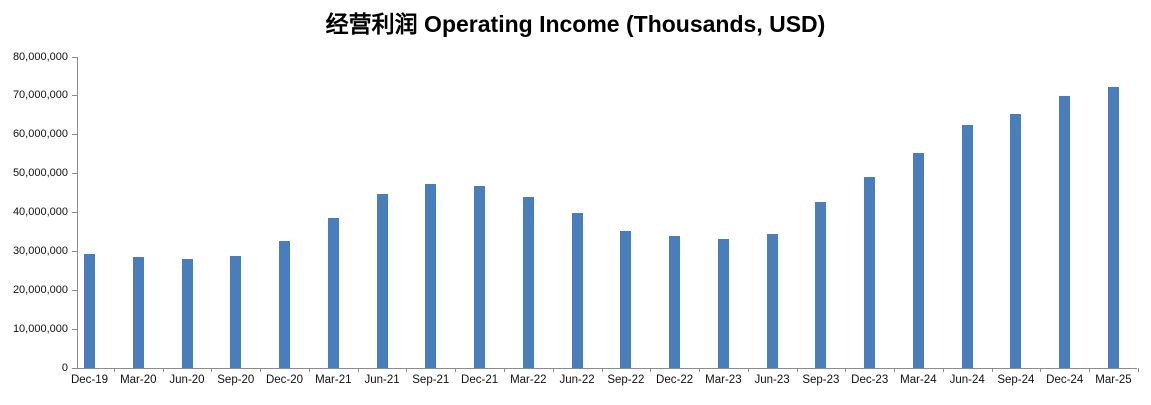 This screenshot has width=1151, height=405. I want to click on x-axis-label: Sep-24, so click(1016, 380).